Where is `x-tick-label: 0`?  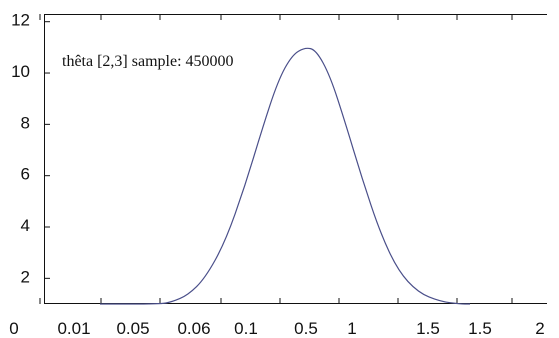 x-tick-label: 0 is located at coordinates (13, 328).